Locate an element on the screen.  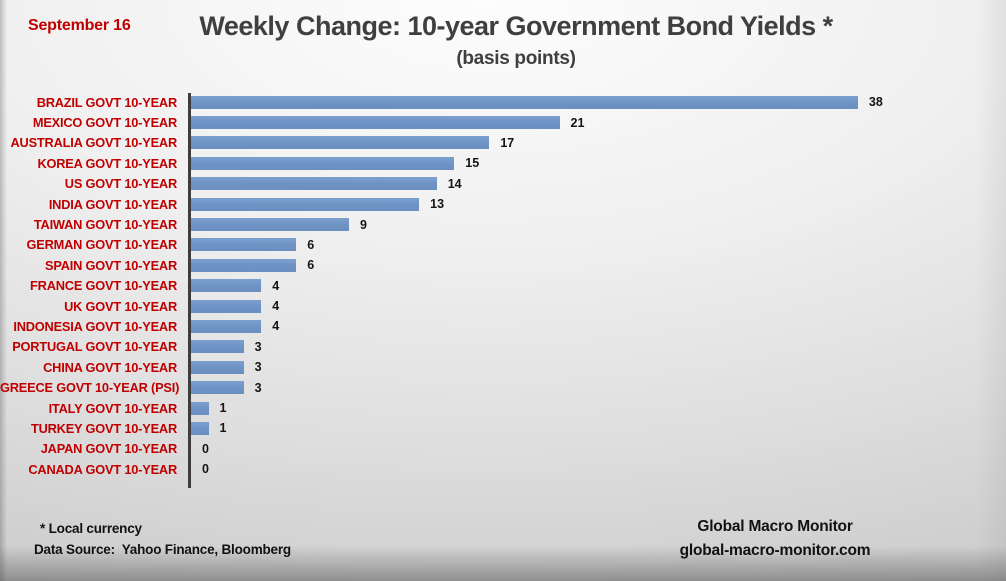
category-label: US GOVT 10-YEAR is located at coordinates (120, 184).